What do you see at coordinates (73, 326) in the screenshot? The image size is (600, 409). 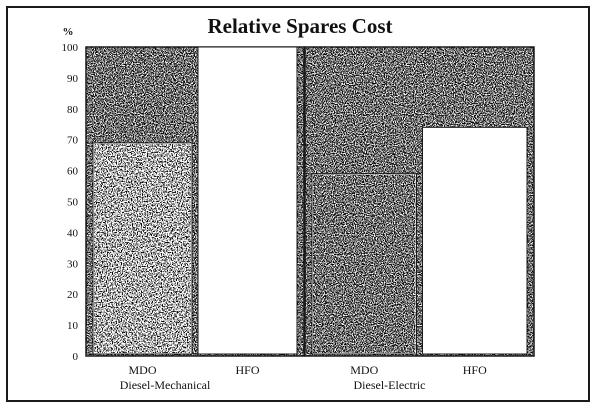 I see `y-tick-label: 10` at bounding box center [73, 326].